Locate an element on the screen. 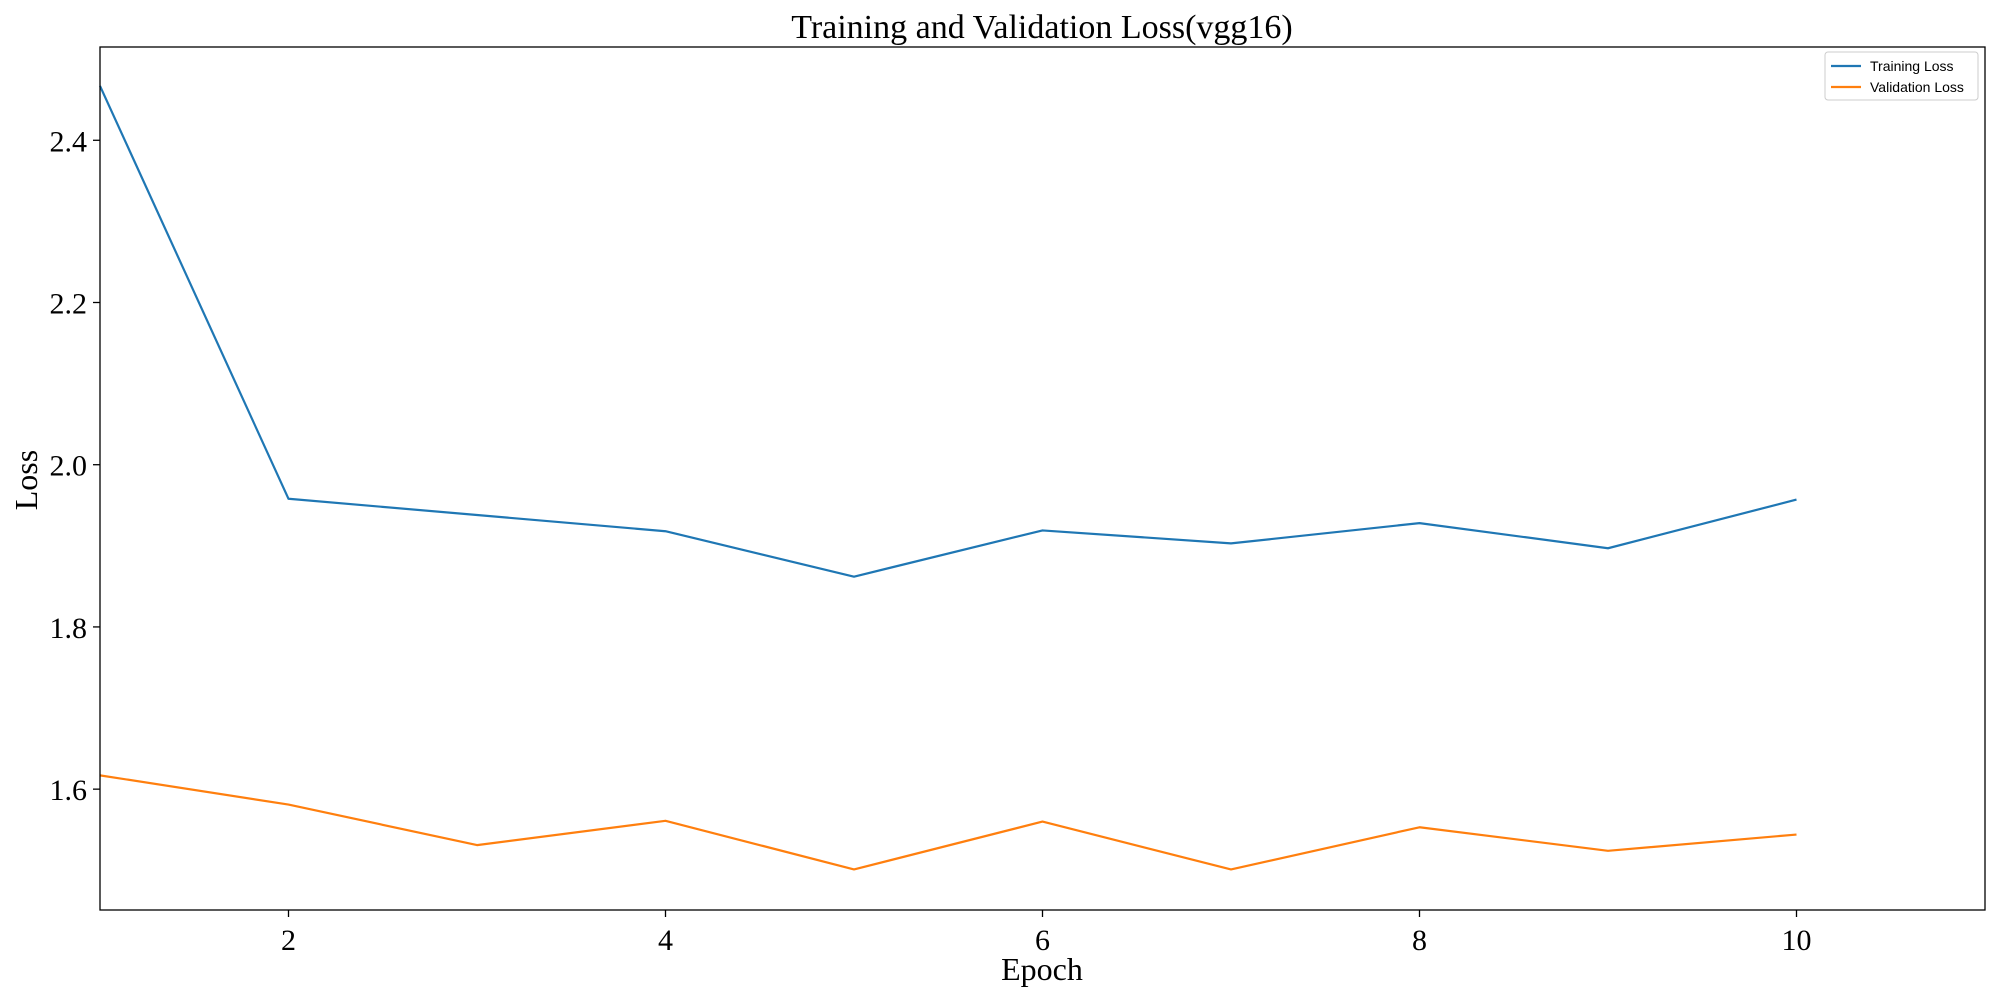 The width and height of the screenshot is (2000, 1000). y-axis-label: Loss is located at coordinates (26, 480).